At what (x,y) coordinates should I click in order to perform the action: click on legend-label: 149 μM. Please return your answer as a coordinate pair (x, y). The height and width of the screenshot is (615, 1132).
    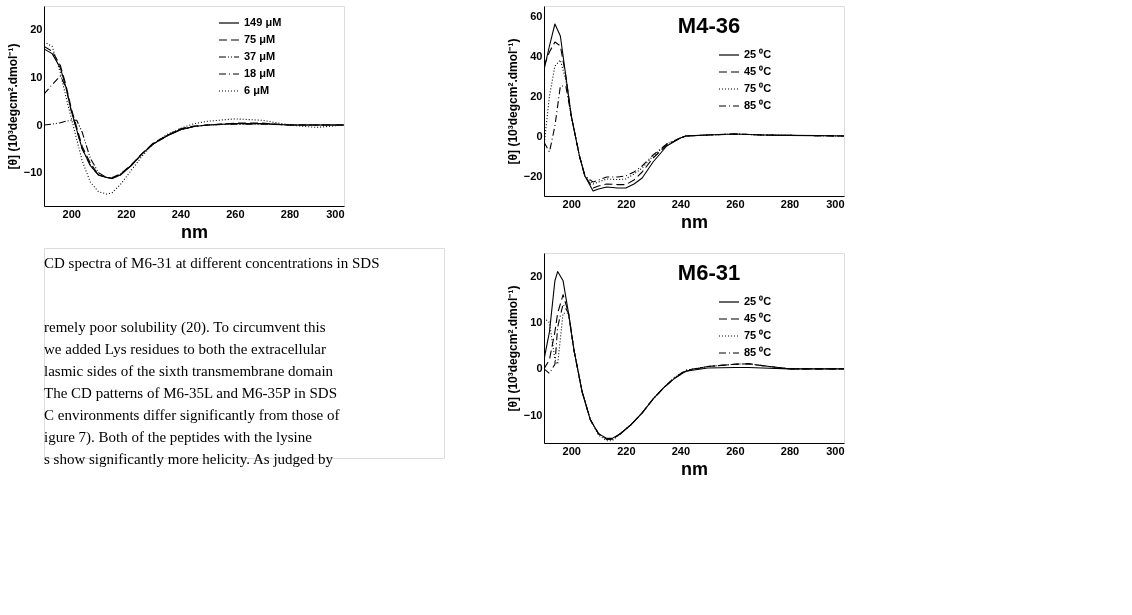
    Looking at the image, I should click on (263, 22).